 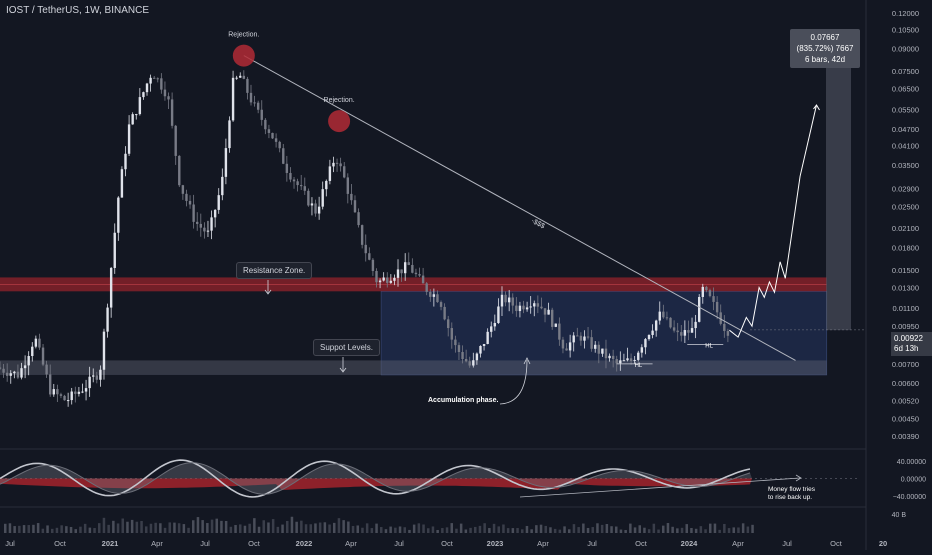 I want to click on measure-change: 0.07667 (835.72%) 7667, so click(x=825, y=43).